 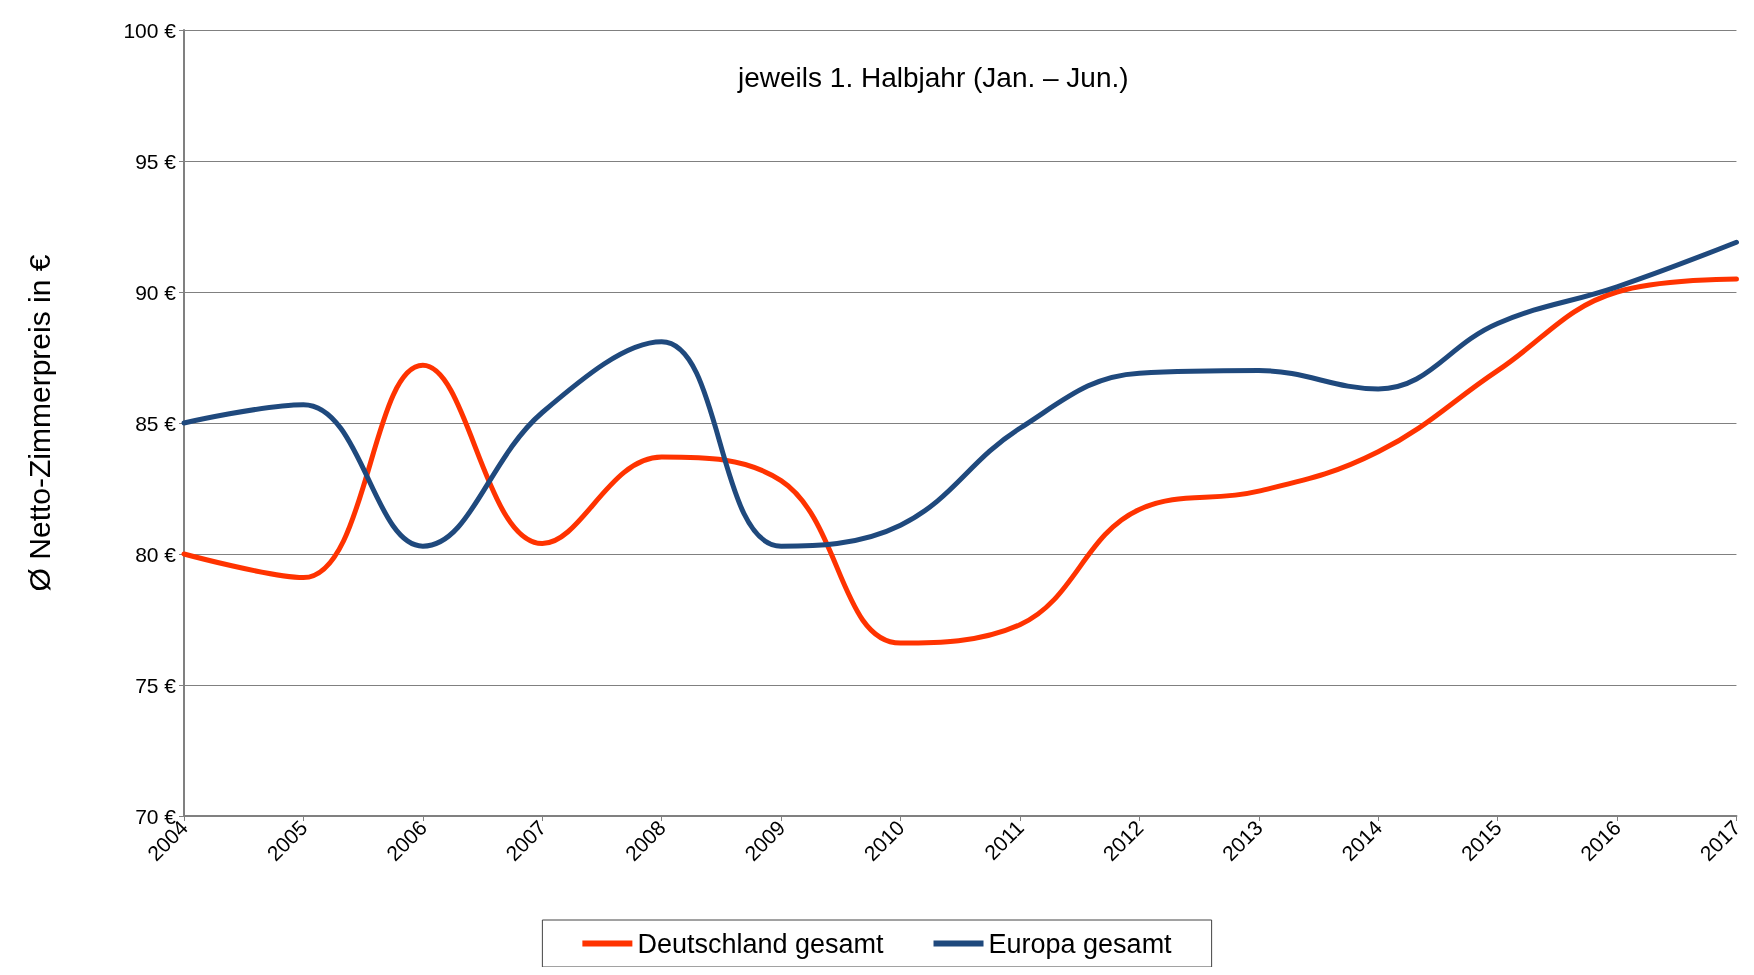 I want to click on y-axis-title: Ø Netto-Zimmerpreis in €, so click(x=39, y=423).